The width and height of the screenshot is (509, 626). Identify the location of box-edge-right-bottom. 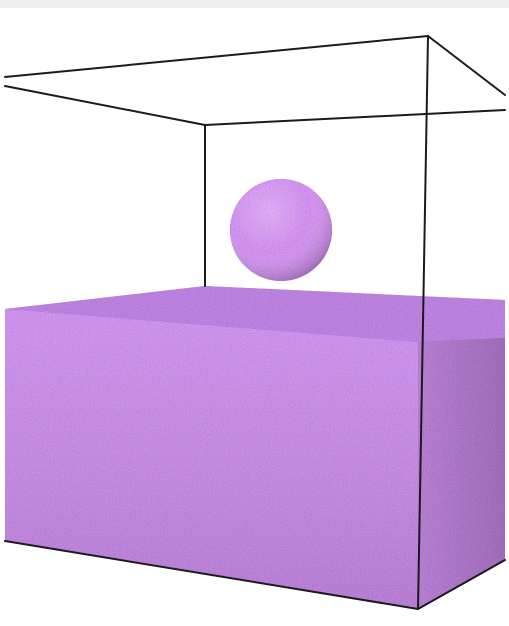
(461, 584).